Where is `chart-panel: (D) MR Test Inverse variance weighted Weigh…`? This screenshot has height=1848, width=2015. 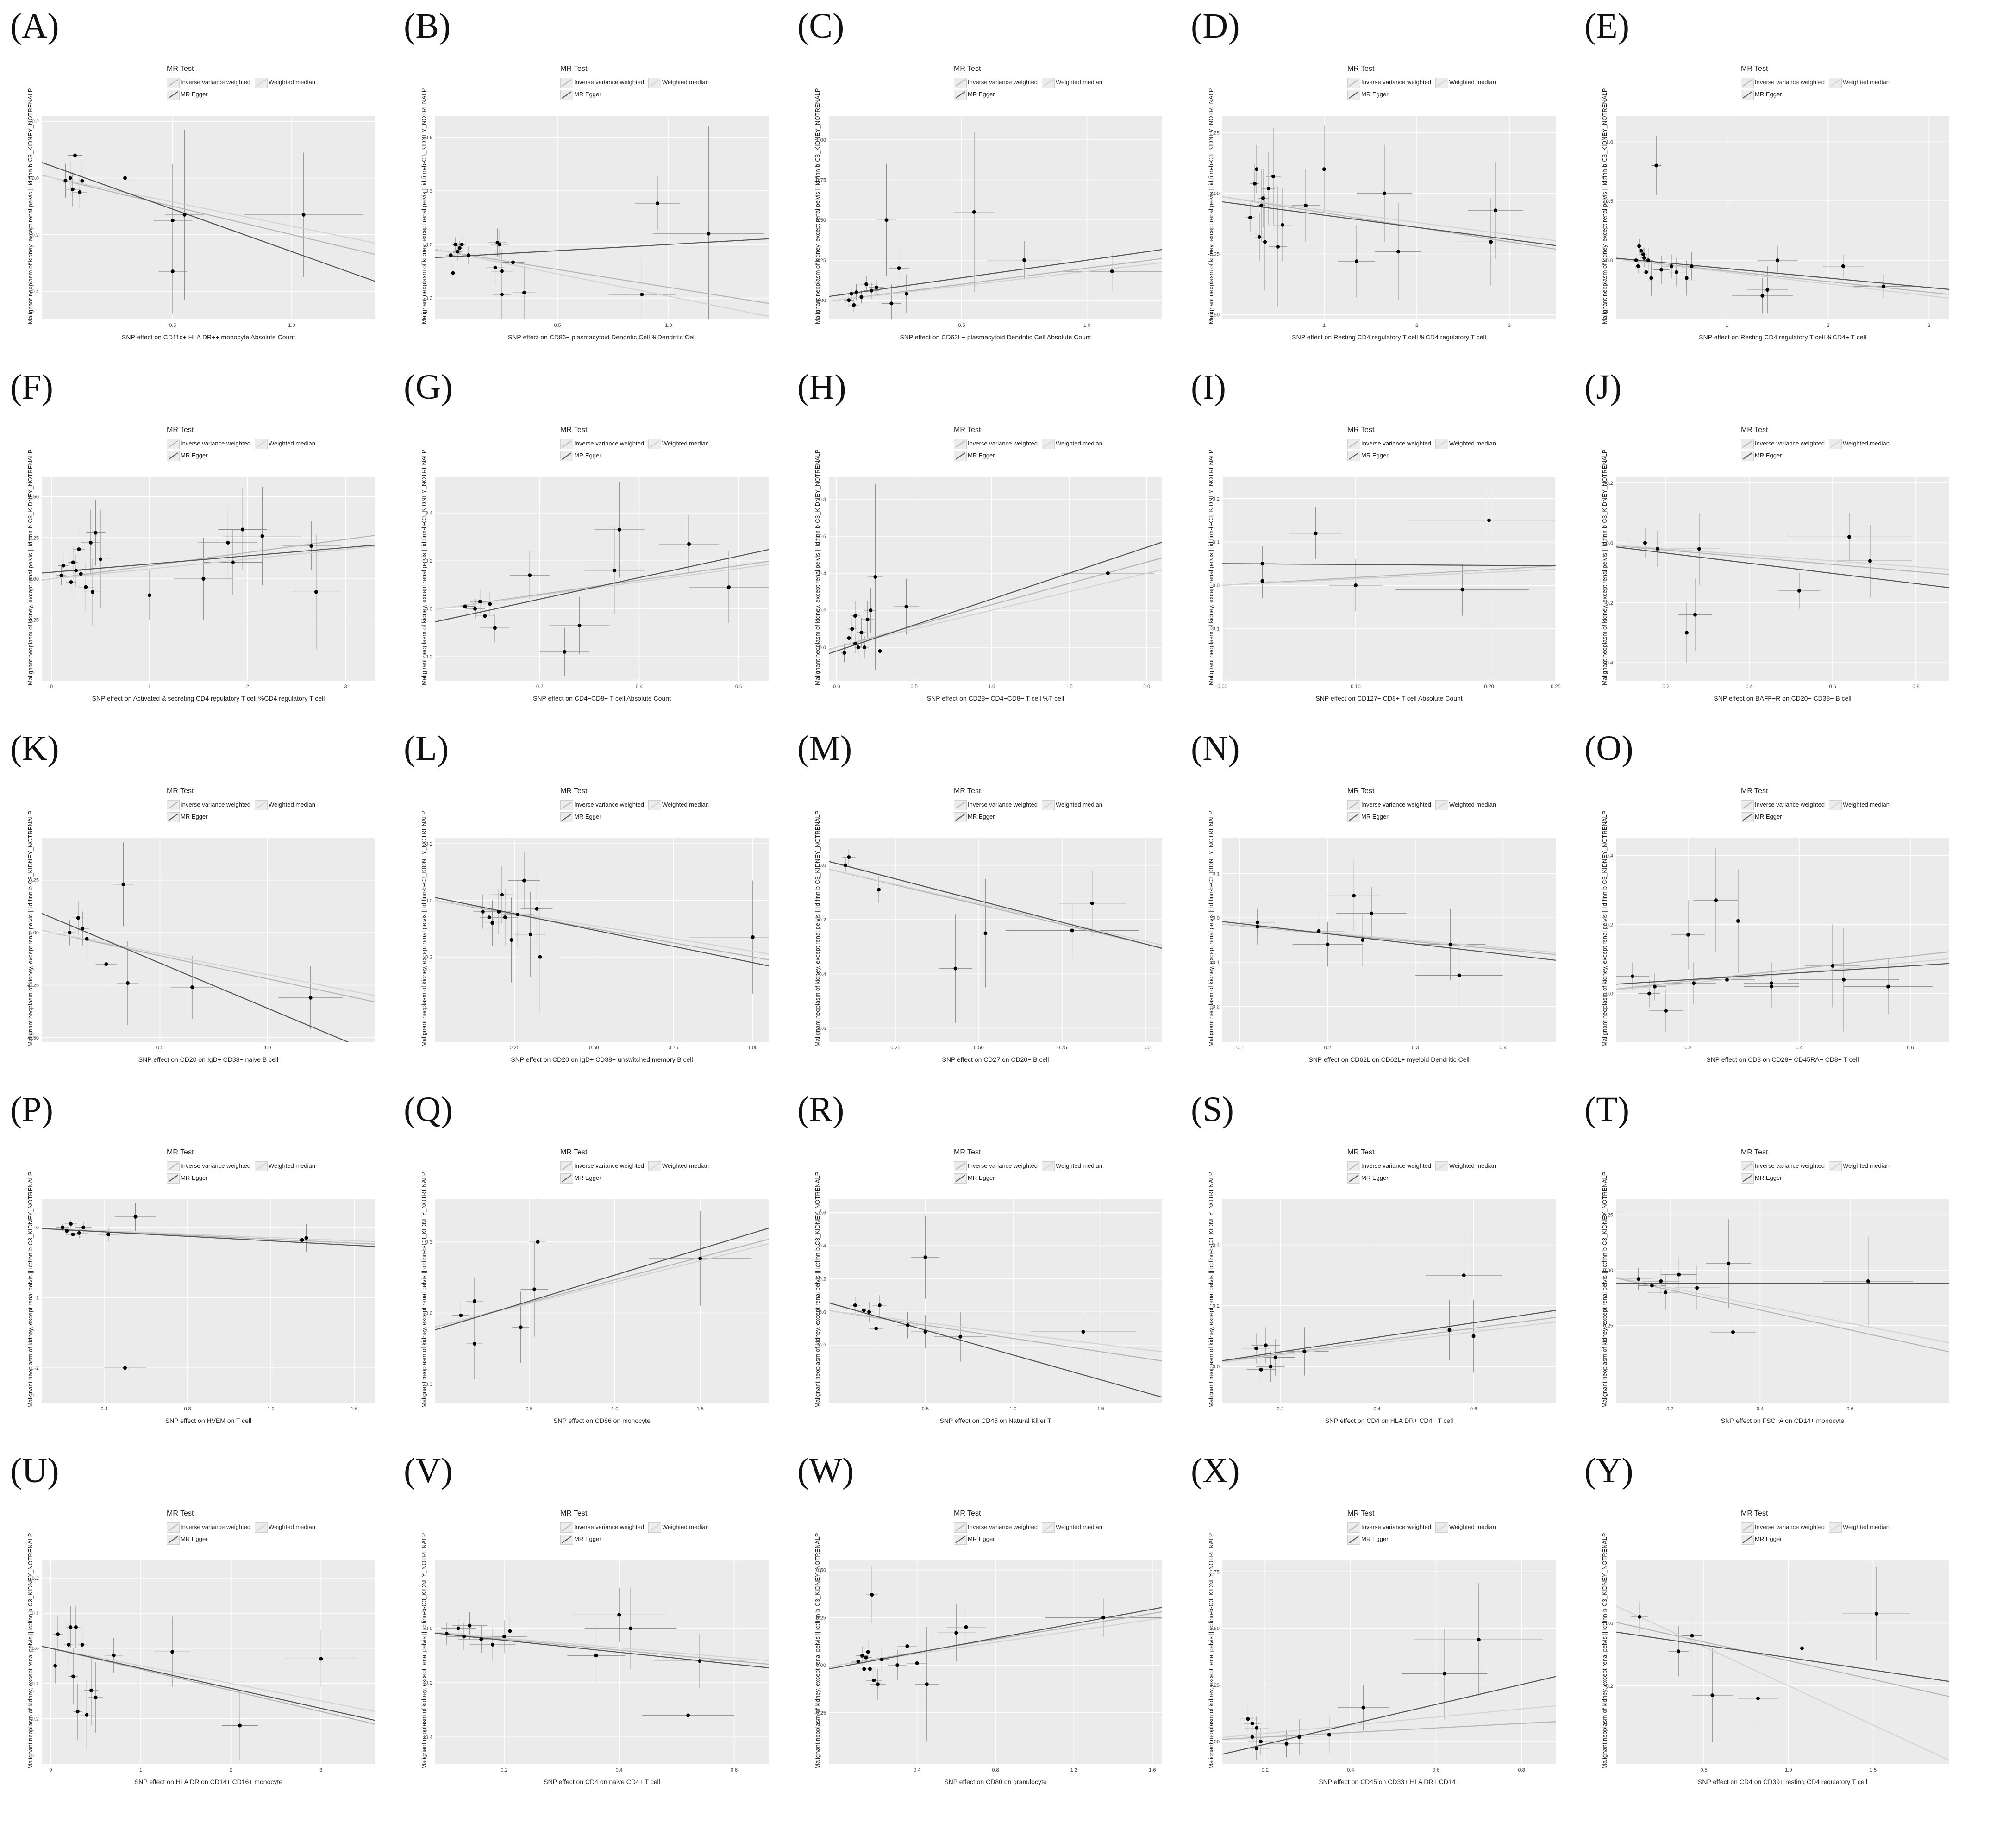 chart-panel: (D) MR Test Inverse variance weighted Weigh… is located at coordinates (1377, 187).